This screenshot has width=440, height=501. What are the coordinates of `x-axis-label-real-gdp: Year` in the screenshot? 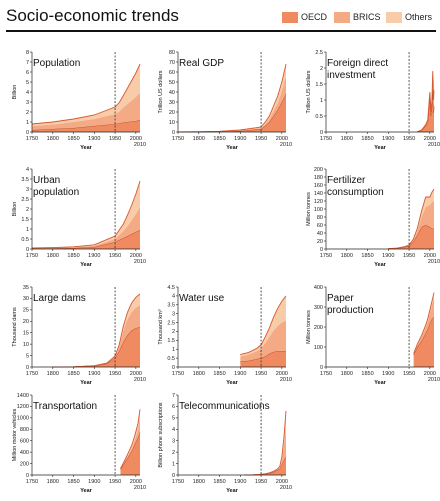 It's located at (232, 148).